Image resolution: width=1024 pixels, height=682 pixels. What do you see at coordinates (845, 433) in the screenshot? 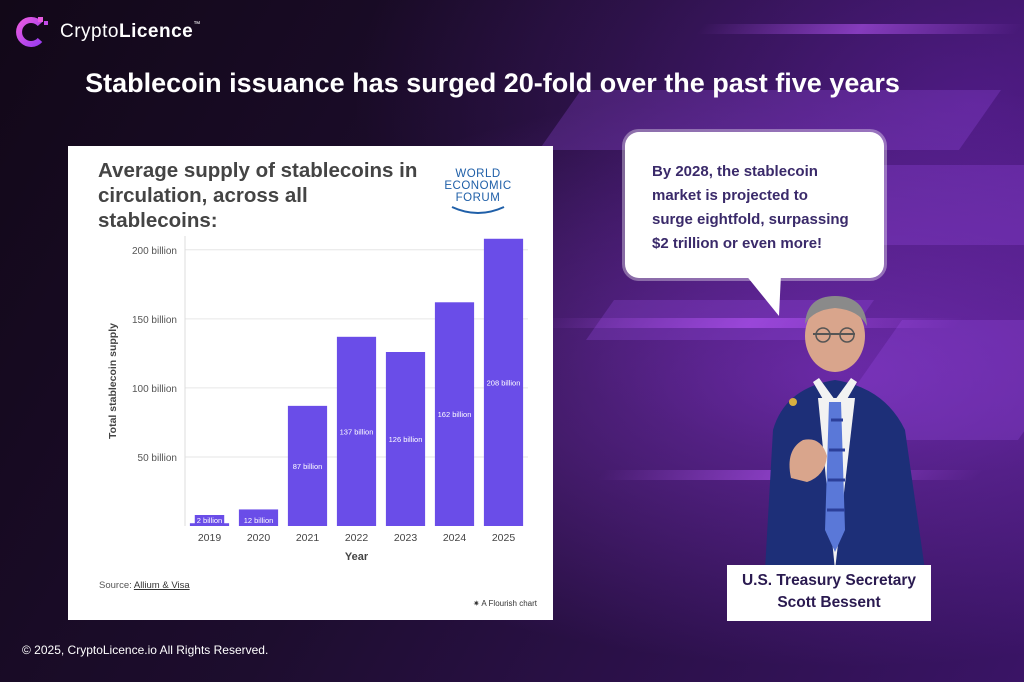
I see `speaker-photo` at bounding box center [845, 433].